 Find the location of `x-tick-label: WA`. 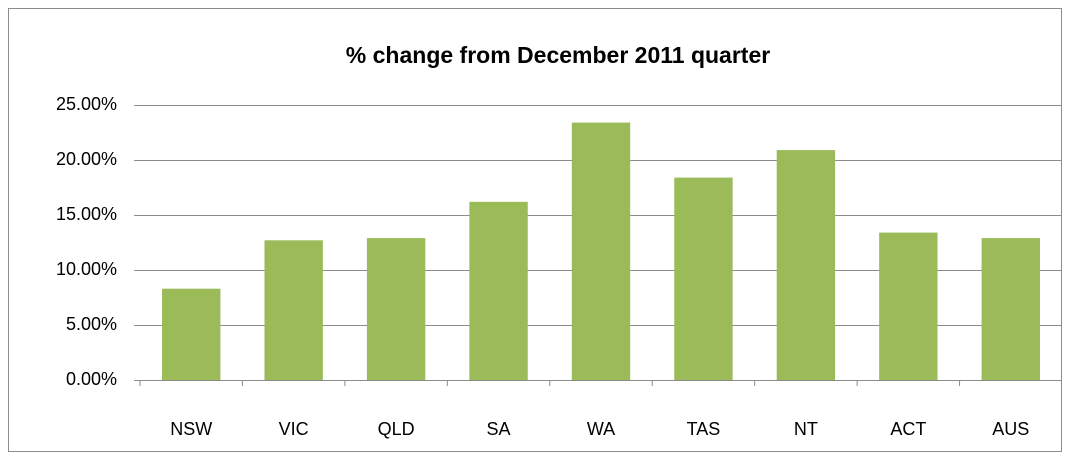

x-tick-label: WA is located at coordinates (601, 429).